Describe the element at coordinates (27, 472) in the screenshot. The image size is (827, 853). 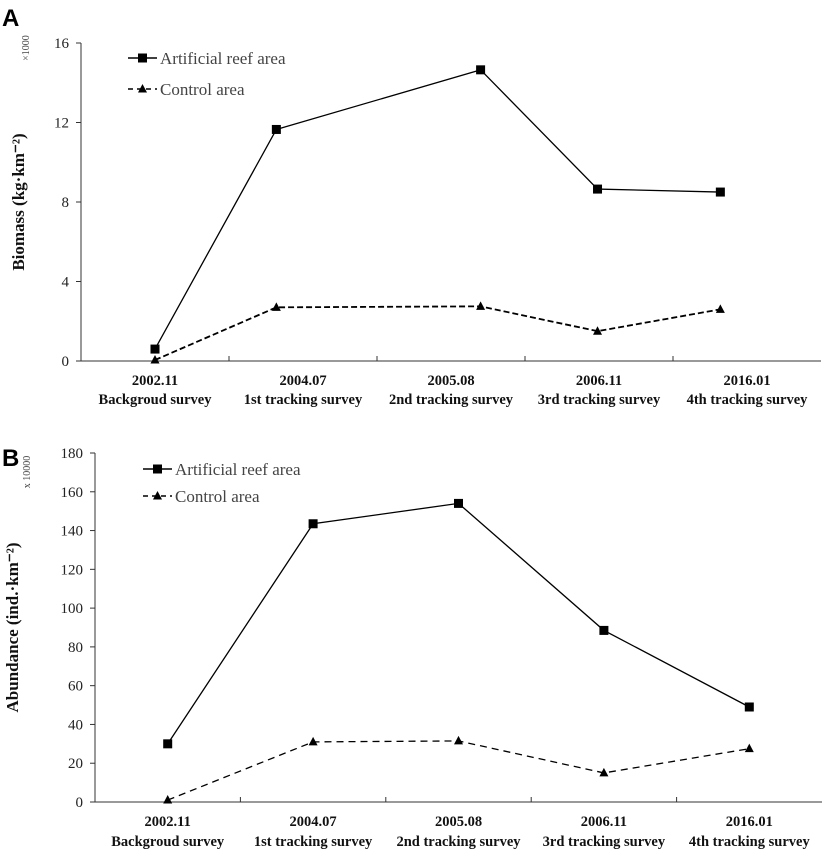
I see `y-multiplier: x 10000` at that location.